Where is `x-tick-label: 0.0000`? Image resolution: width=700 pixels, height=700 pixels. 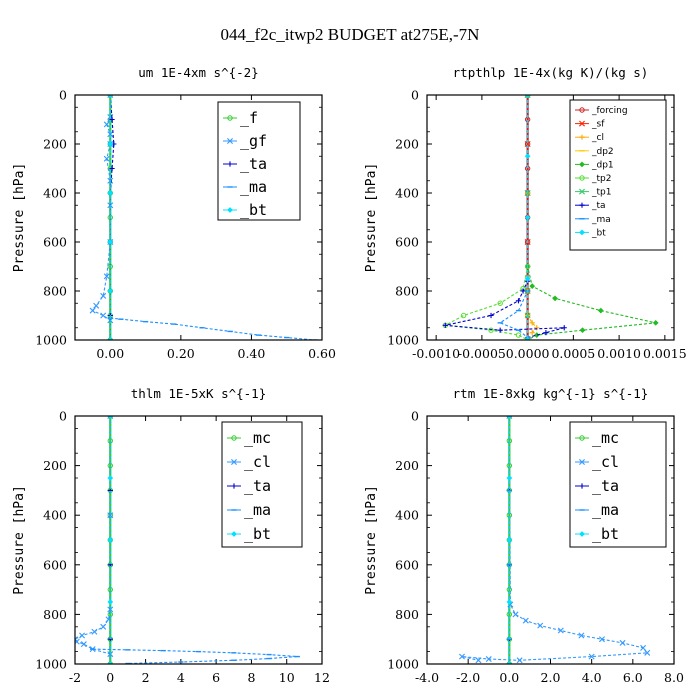 x-tick-label: 0.0000 is located at coordinates (528, 353).